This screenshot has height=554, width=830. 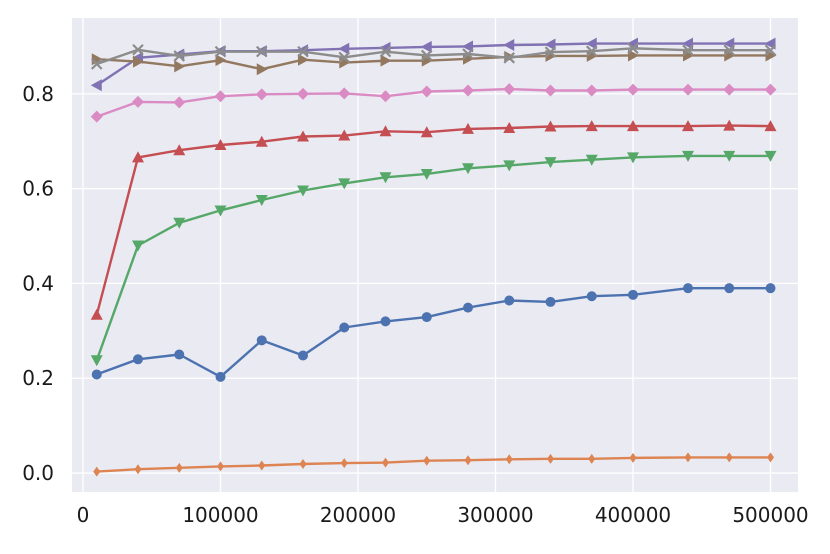 I want to click on x-tick-label: 100000, so click(x=220, y=515).